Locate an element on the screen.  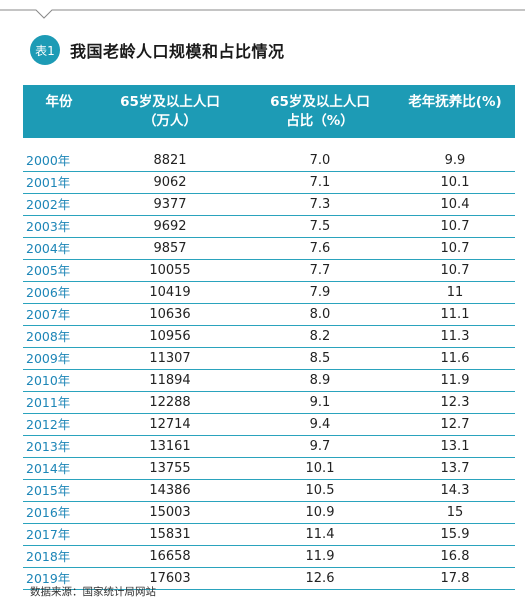
cell-year: 2013年 is located at coordinates (48, 446).